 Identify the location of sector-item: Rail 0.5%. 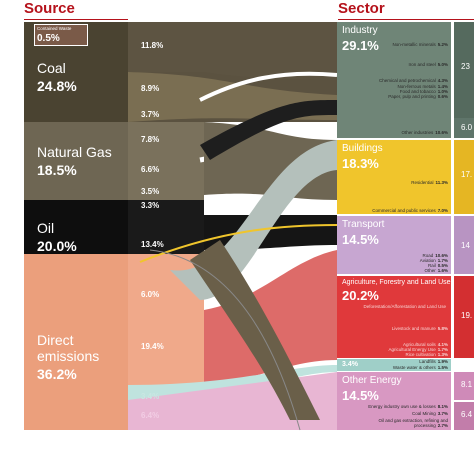
(437, 265).